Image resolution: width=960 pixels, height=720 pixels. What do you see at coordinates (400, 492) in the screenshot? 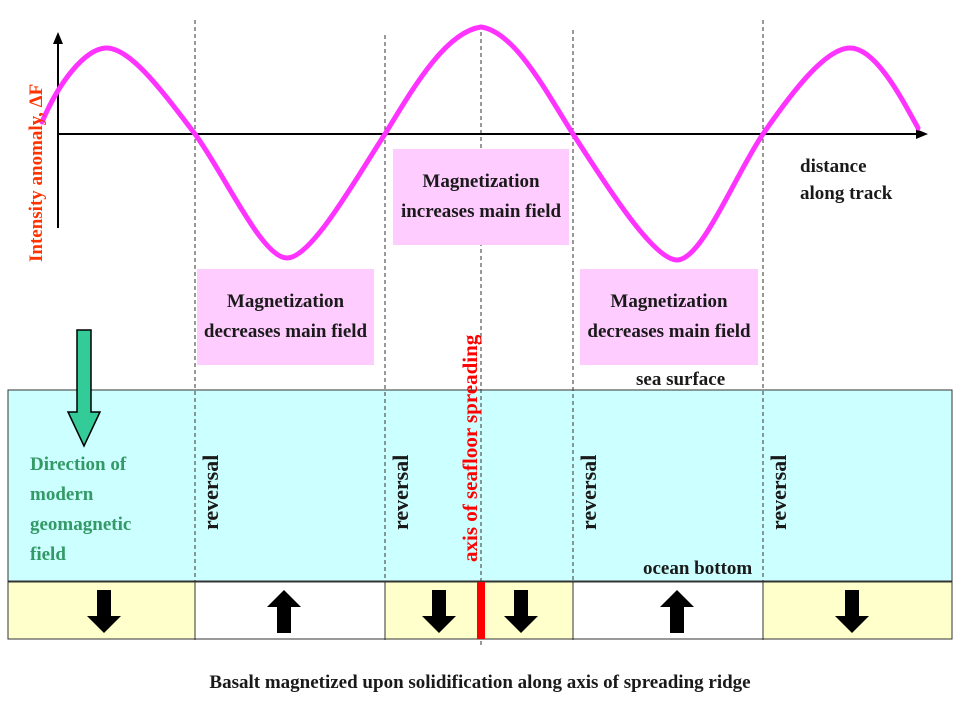
I see `reversal-label-2: reversal` at bounding box center [400, 492].